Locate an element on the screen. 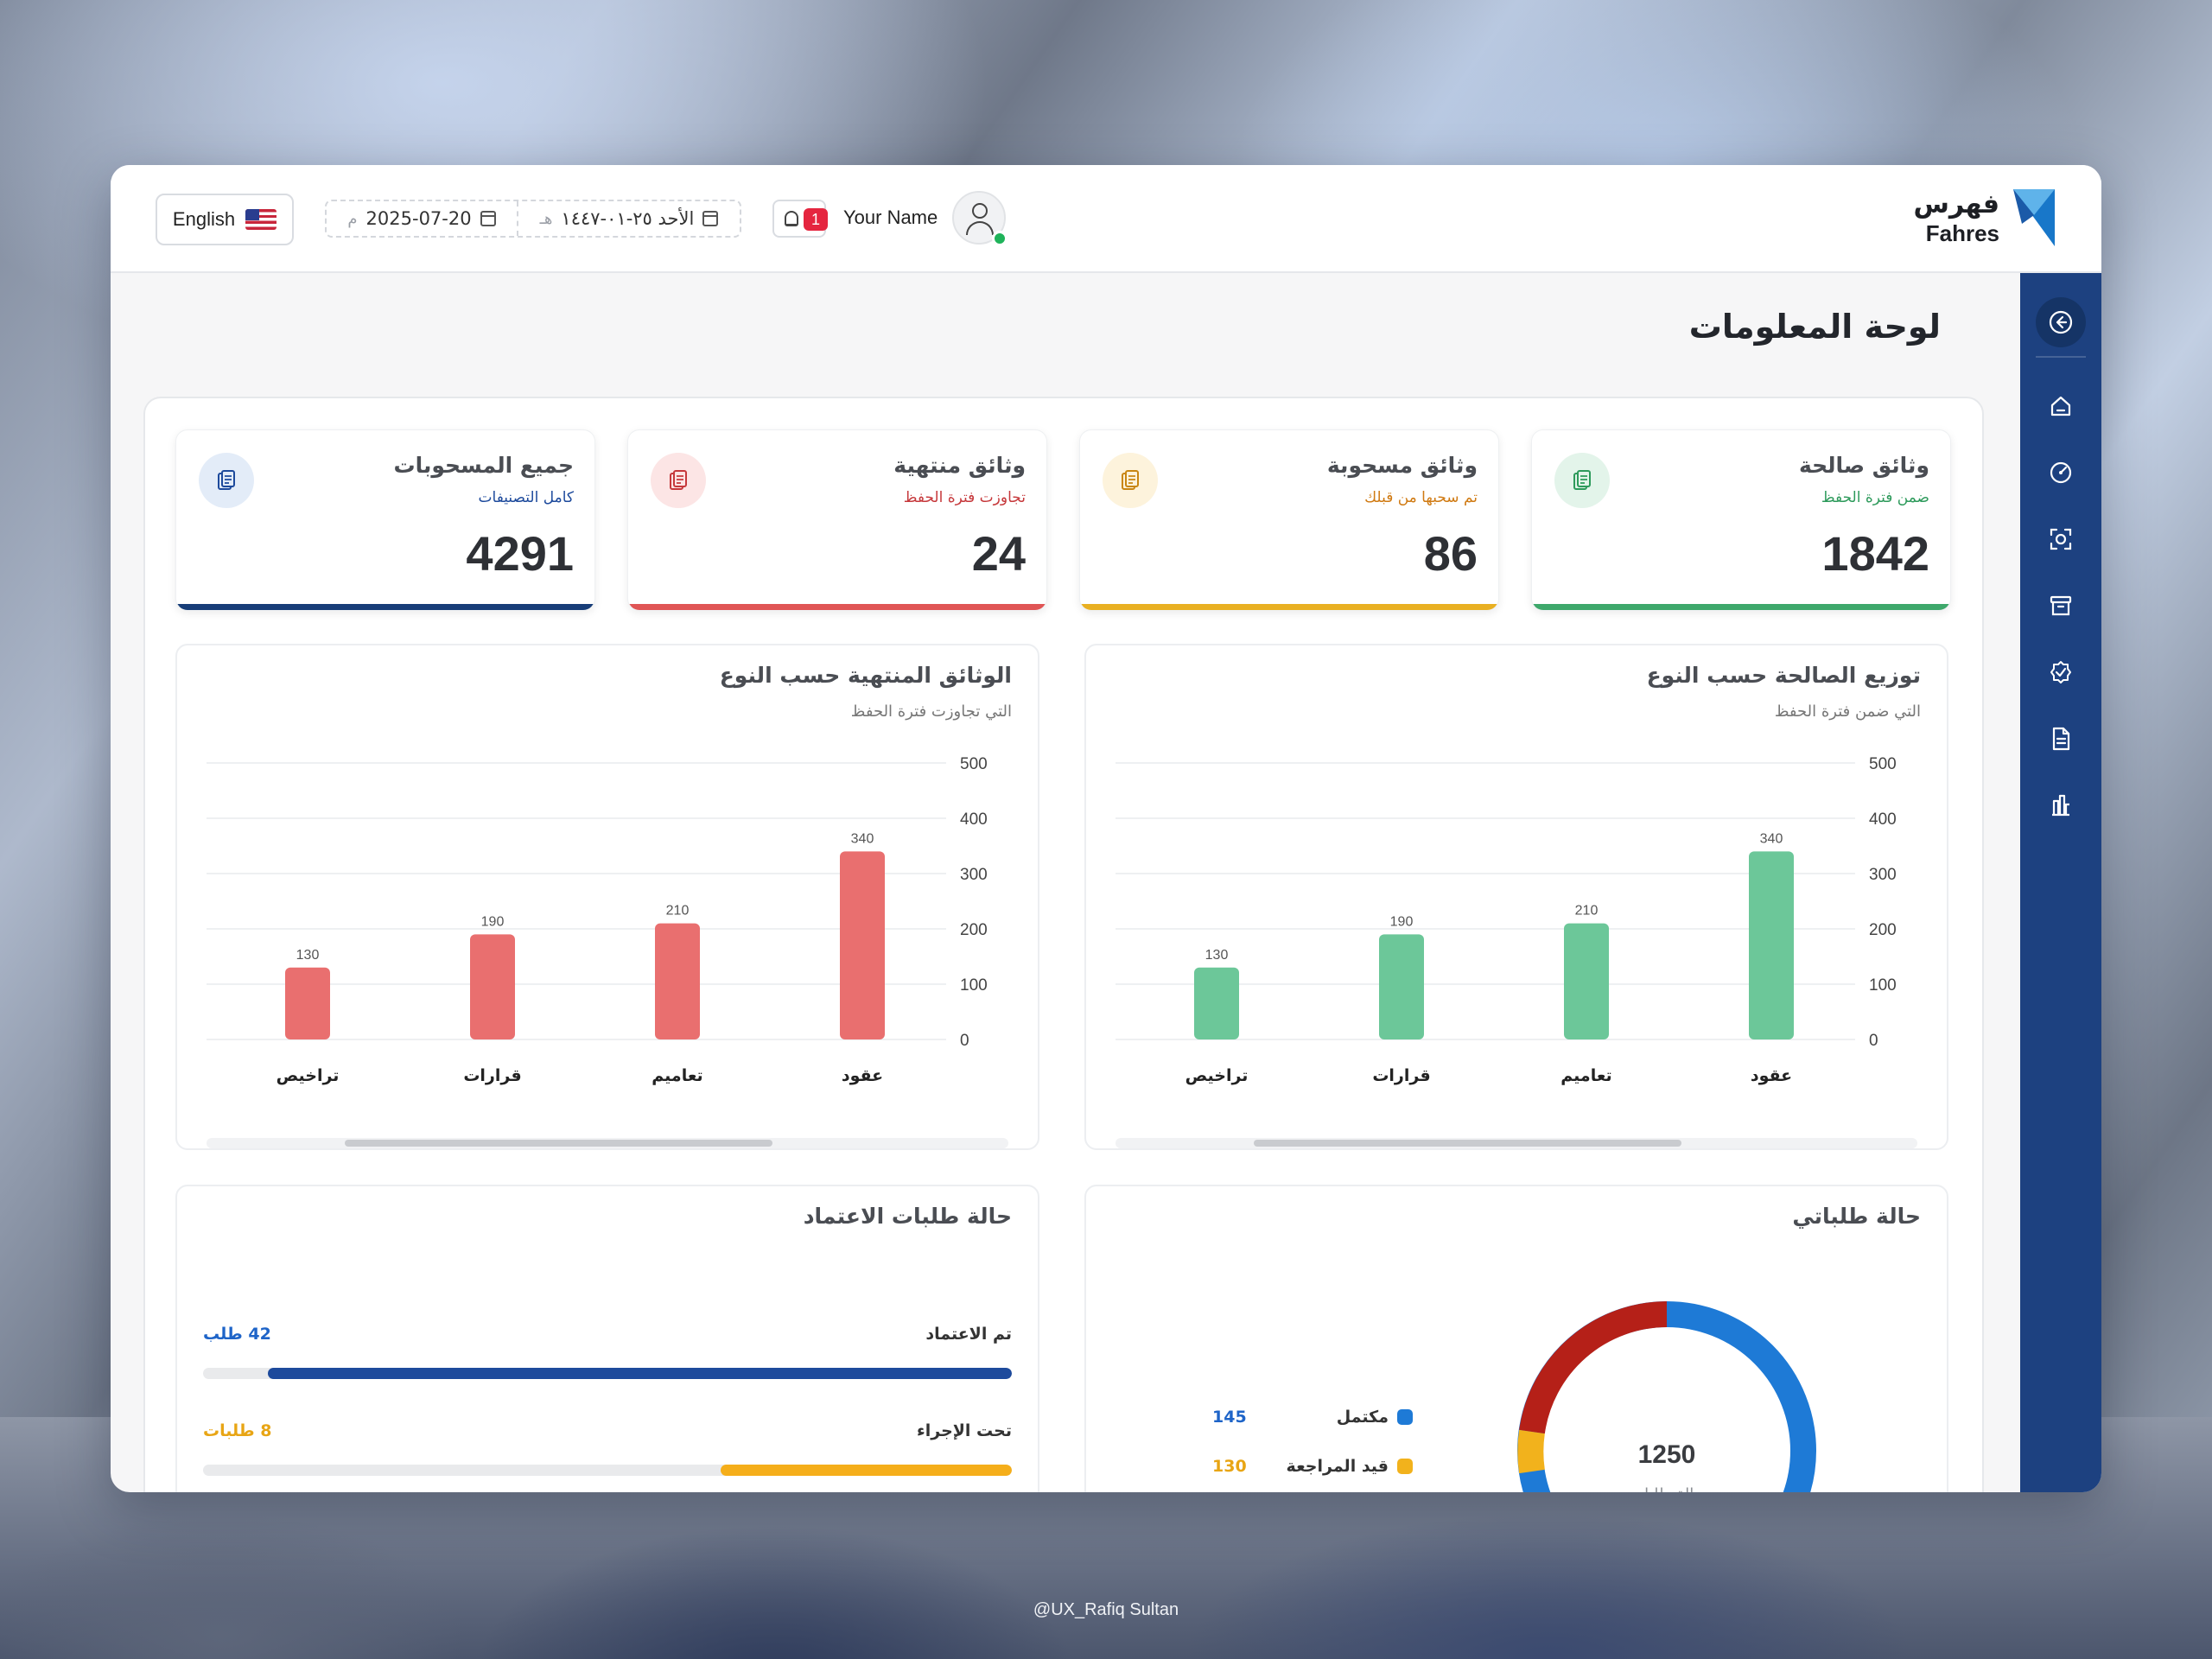  stat-card-all-withdrawals: جميع المسحوبات كامل التصنيفات 4291 is located at coordinates (385, 520).